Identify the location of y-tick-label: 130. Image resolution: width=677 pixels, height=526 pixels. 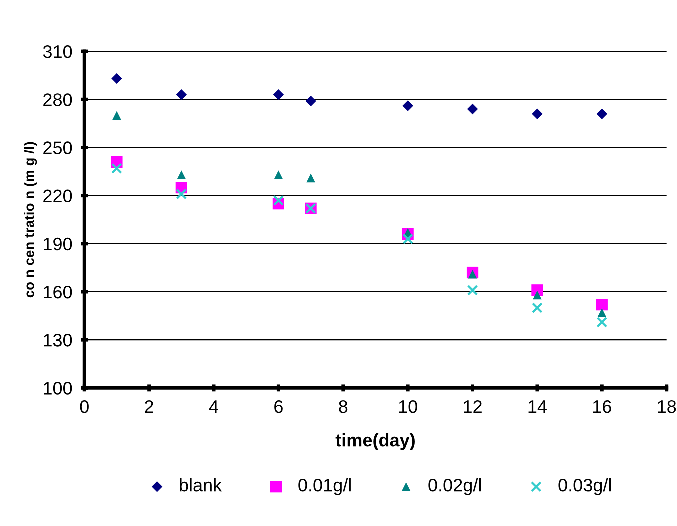
(58, 340).